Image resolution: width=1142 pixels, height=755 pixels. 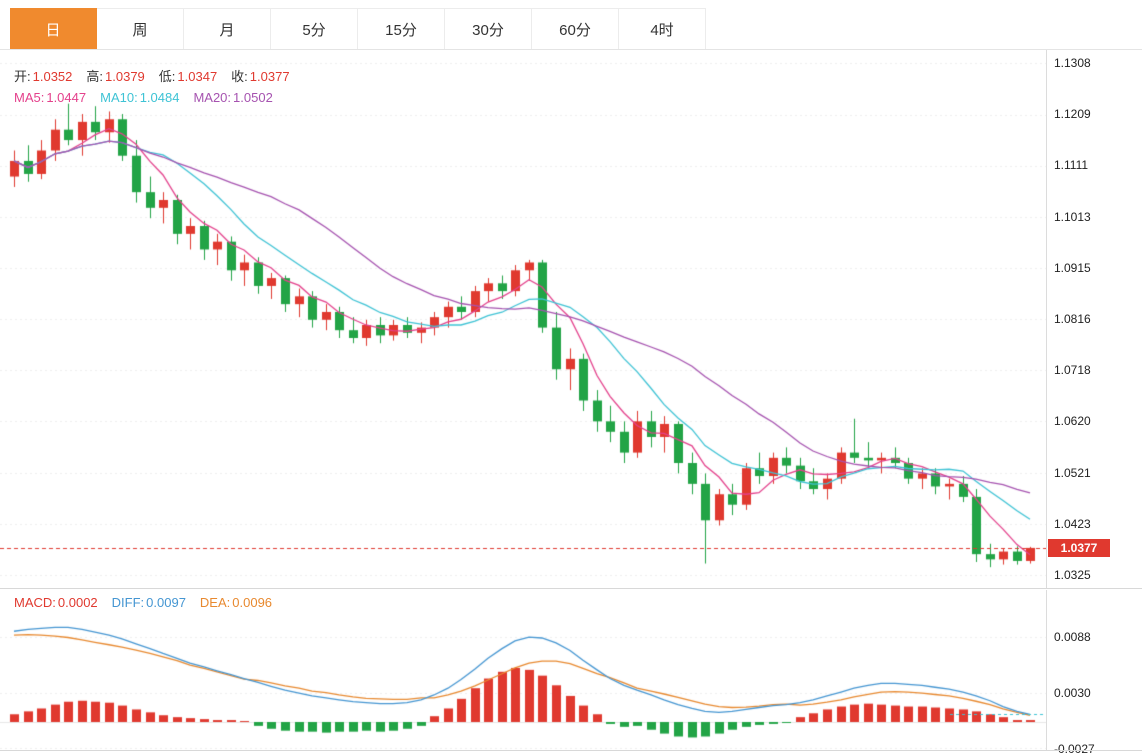 I want to click on open-label: 开:, so click(x=22, y=76).